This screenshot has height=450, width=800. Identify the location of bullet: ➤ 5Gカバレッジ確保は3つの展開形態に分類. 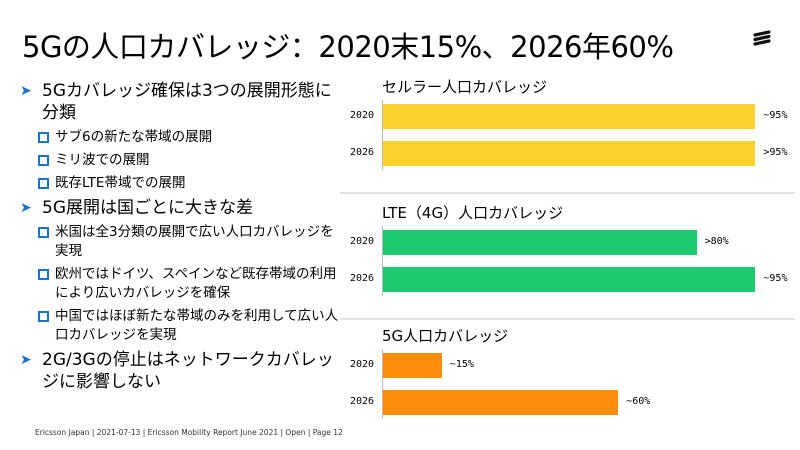
(180, 102).